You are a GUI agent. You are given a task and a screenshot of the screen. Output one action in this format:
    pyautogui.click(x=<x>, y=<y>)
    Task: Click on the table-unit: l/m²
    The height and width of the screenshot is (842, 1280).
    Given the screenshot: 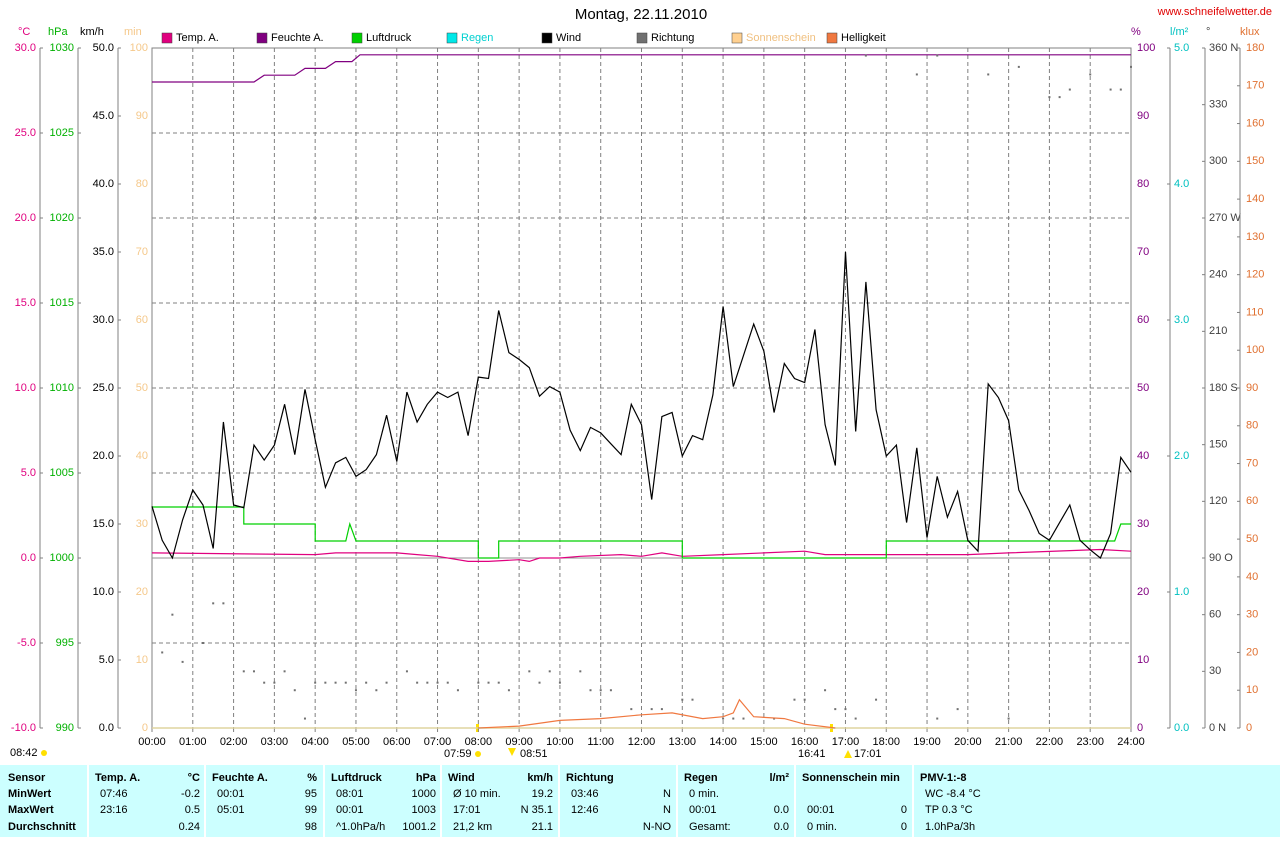 What is the action you would take?
    pyautogui.click(x=779, y=778)
    